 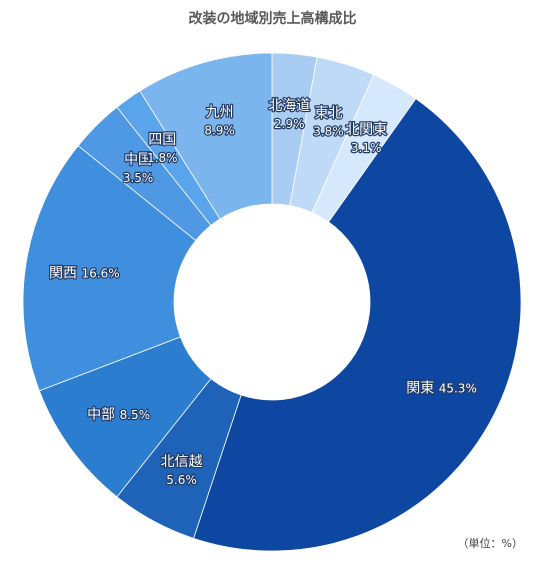 I want to click on slice-label-8: 四国 1.8%, so click(x=162, y=148).